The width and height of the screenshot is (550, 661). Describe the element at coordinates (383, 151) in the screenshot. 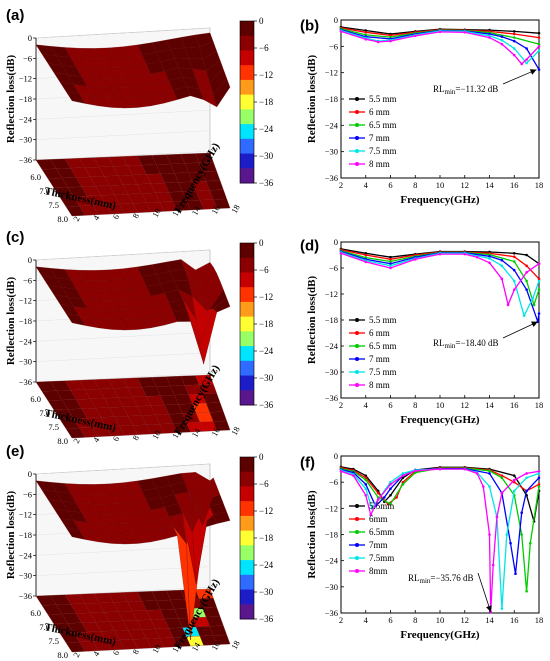

I see `legend-label: 7.5 mm` at that location.